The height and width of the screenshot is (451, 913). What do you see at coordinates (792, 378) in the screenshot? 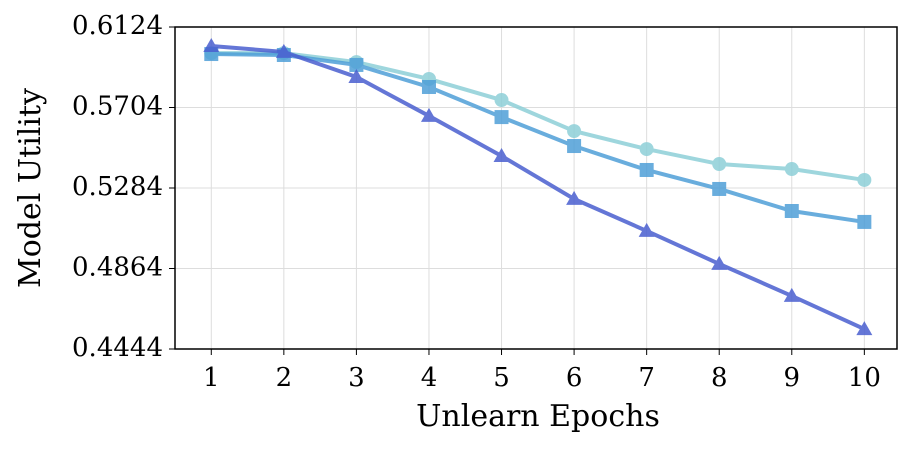
I see `x-tick-label: 9` at bounding box center [792, 378].